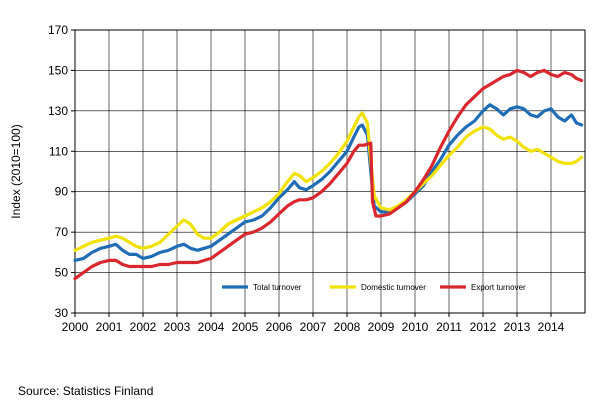 The height and width of the screenshot is (416, 605). I want to click on x-tick-label: 2006, so click(279, 327).